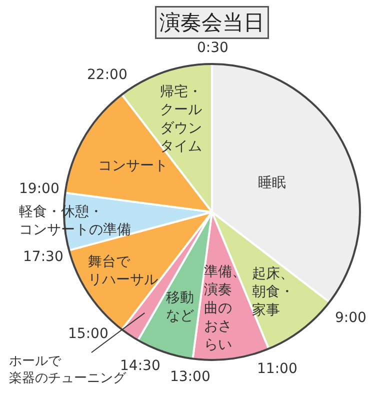 The height and width of the screenshot is (398, 373). Describe the element at coordinates (88, 334) in the screenshot. I see `text: 15:00` at that location.